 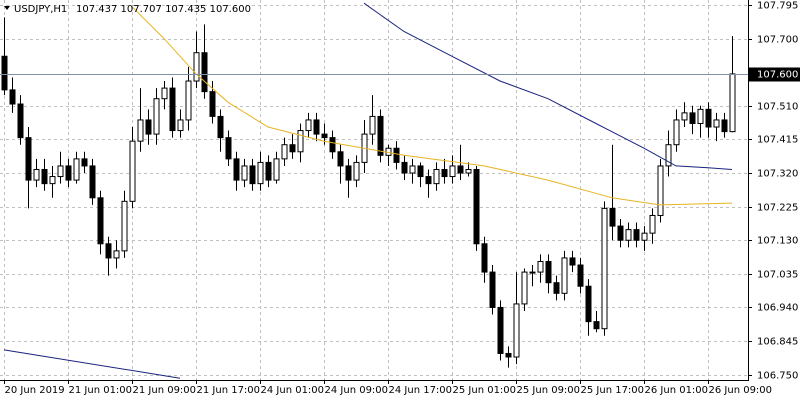 What do you see at coordinates (777, 208) in the screenshot?
I see `y-tick-label: 107.225` at bounding box center [777, 208].